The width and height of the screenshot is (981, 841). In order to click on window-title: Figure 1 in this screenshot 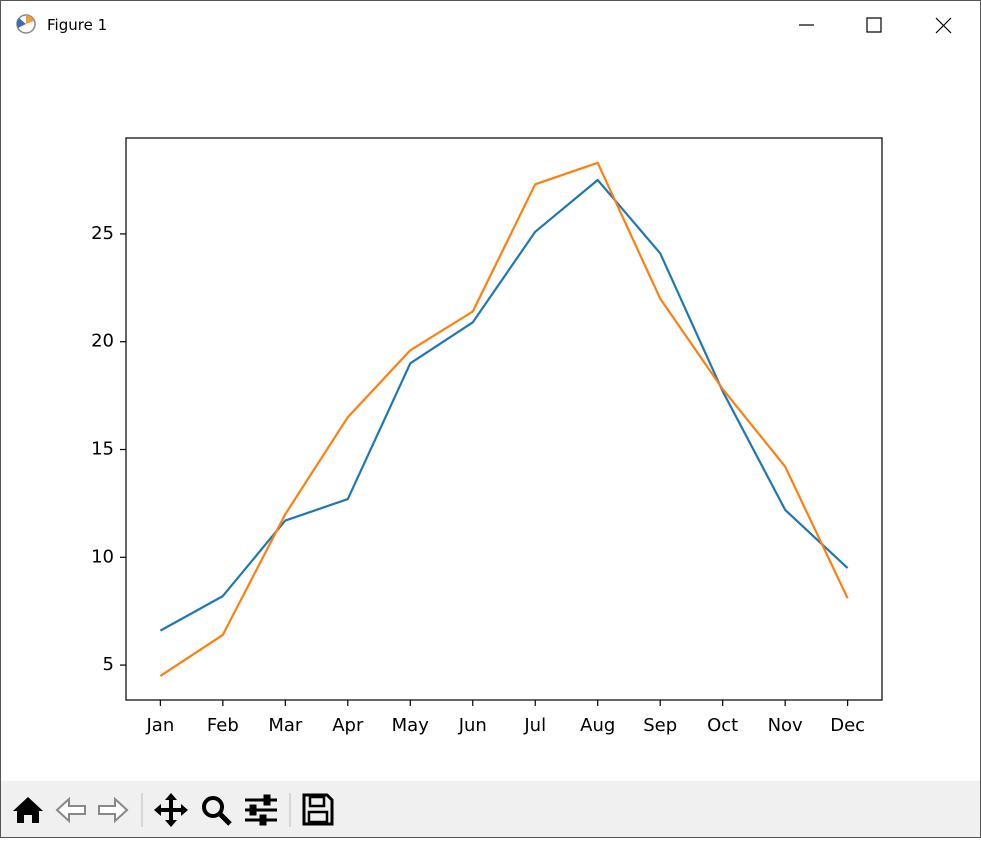, I will do `click(77, 25)`.